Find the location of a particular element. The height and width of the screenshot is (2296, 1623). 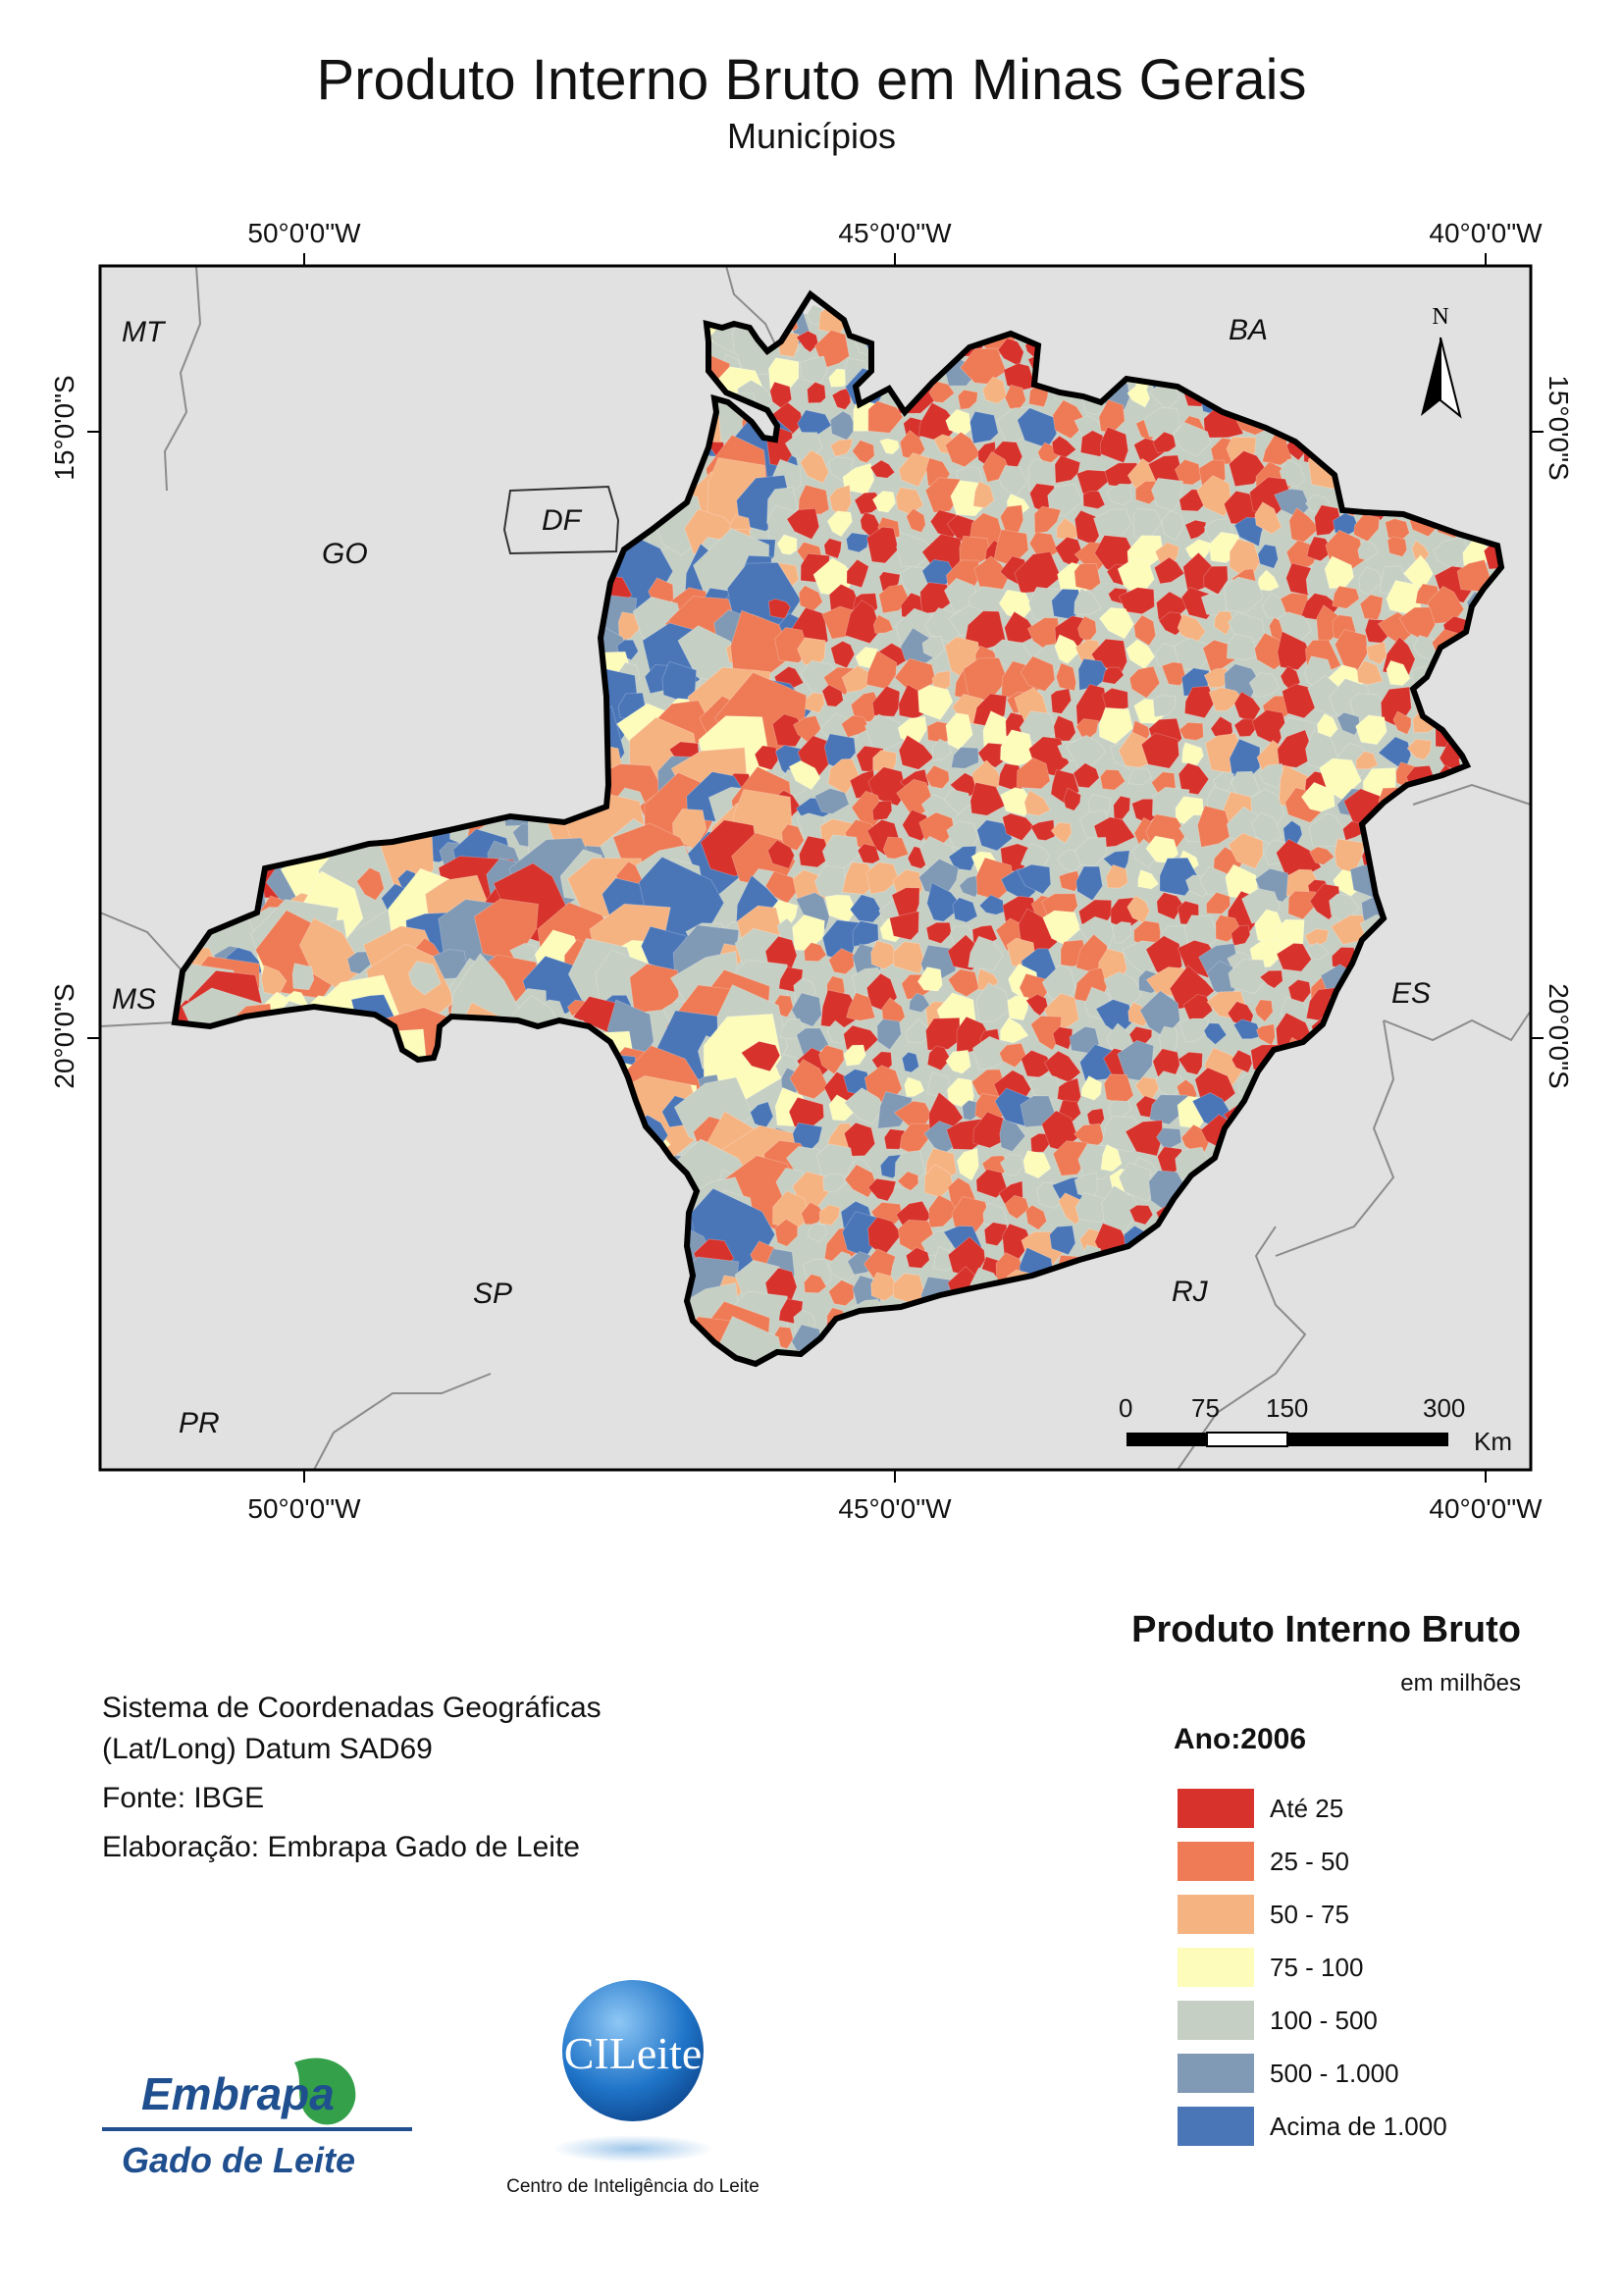

legend-item: 500 - 1.000 is located at coordinates (1288, 2073).